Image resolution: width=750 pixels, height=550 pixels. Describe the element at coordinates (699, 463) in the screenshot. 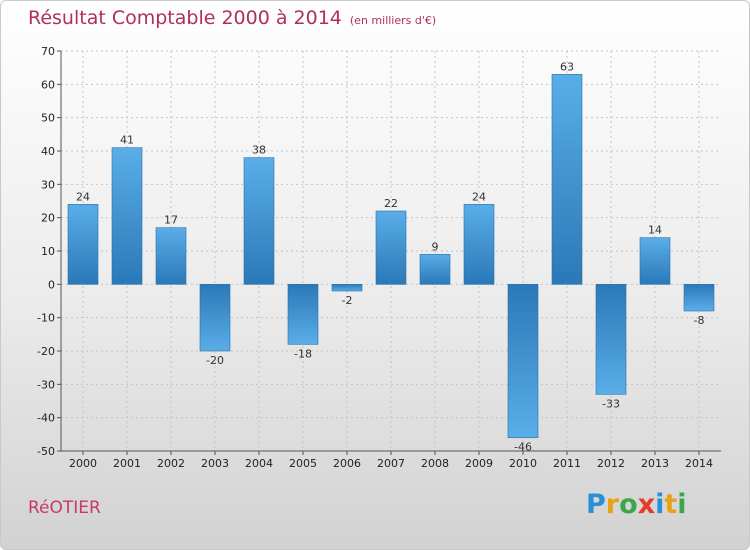

I see `x-tick-label: 2014` at that location.